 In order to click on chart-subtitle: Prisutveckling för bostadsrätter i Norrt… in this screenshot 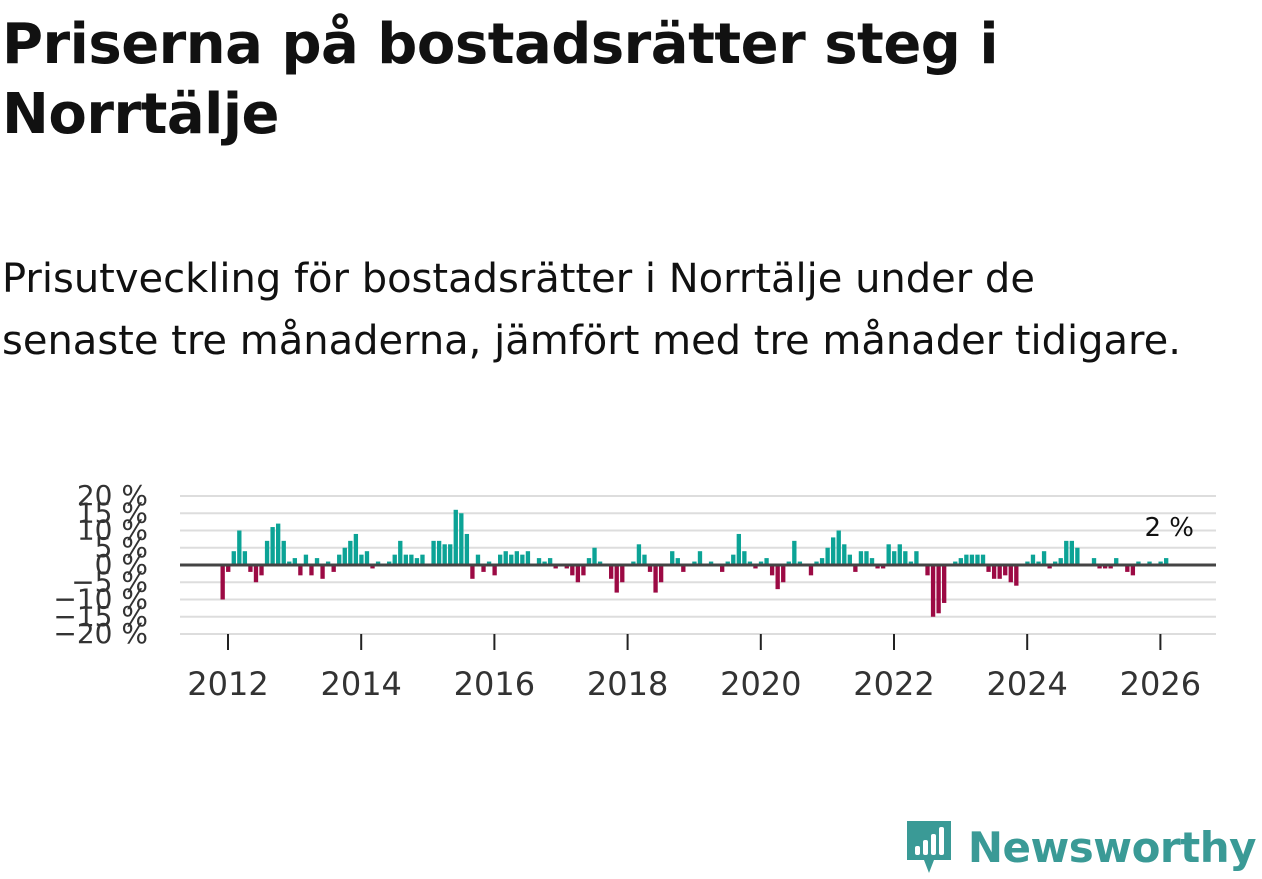, I will do `click(591, 310)`.